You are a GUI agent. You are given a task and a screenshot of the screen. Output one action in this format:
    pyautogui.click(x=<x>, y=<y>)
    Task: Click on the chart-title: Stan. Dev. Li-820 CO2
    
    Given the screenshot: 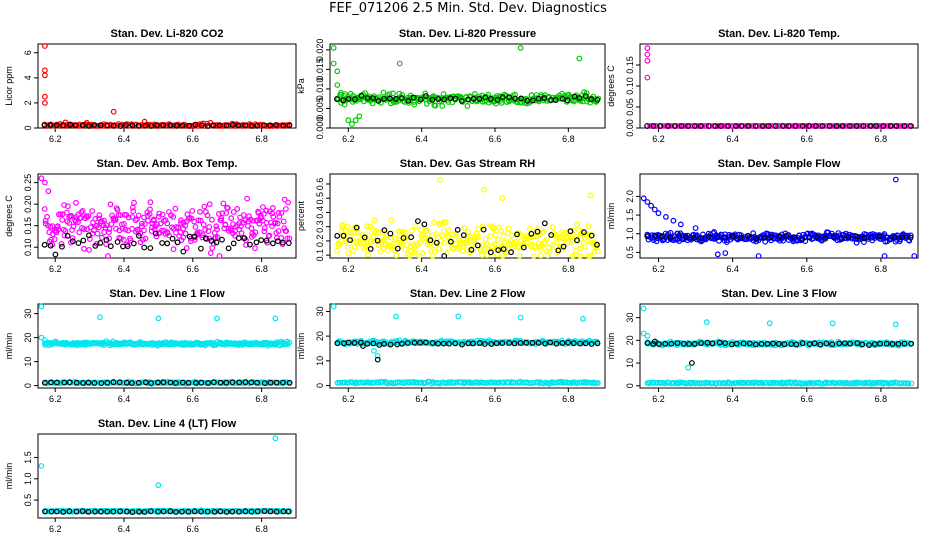 What is the action you would take?
    pyautogui.click(x=167, y=34)
    